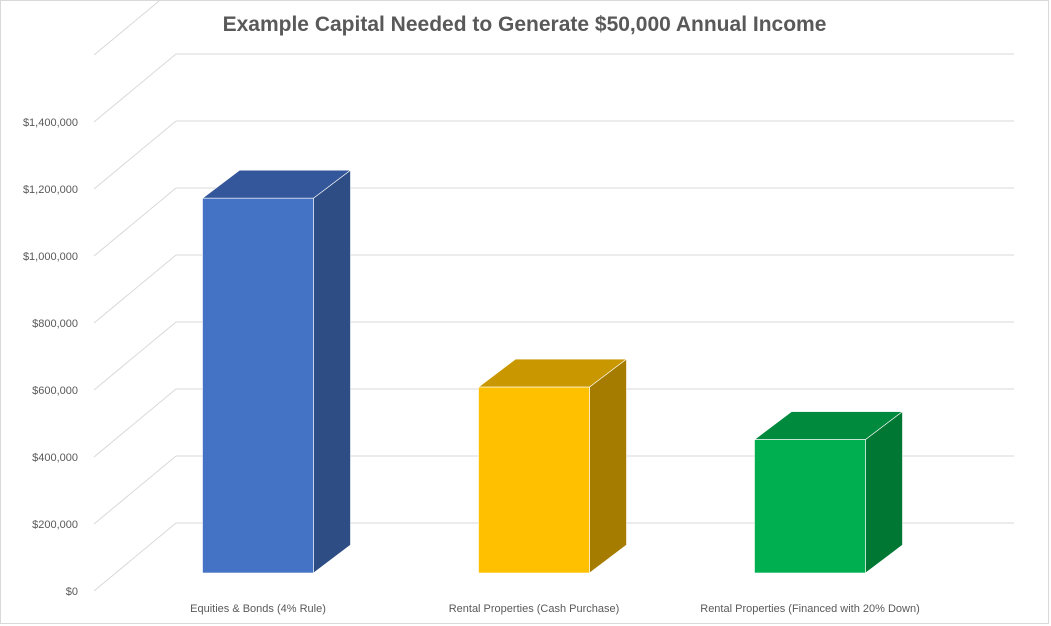  Describe the element at coordinates (72, 592) in the screenshot. I see `y-tick-label: $0` at that location.